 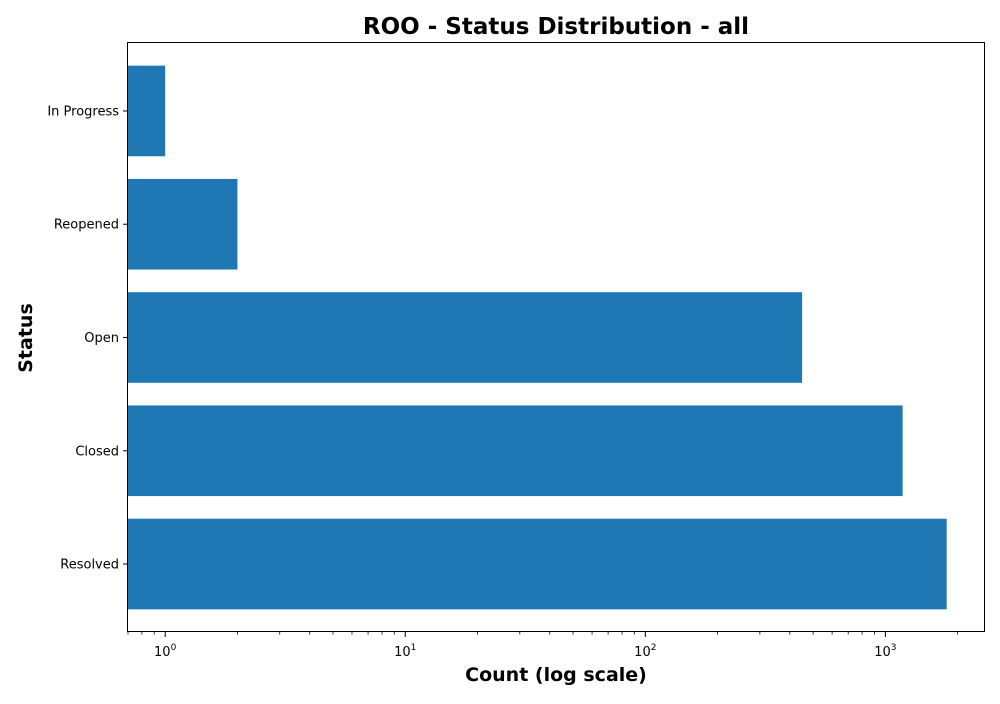 What do you see at coordinates (556, 27) in the screenshot?
I see `chart-title: ROO - Status Distribution - all` at bounding box center [556, 27].